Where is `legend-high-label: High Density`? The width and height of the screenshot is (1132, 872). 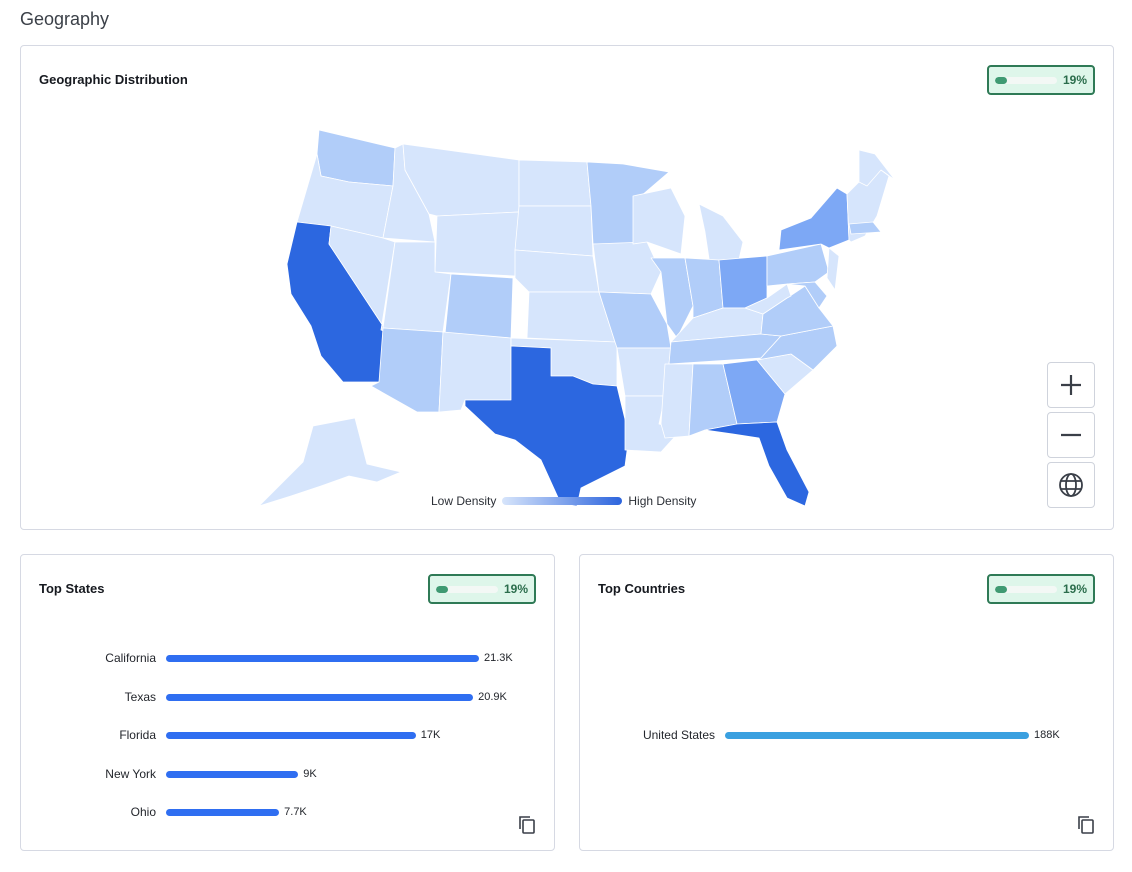 legend-high-label: High Density is located at coordinates (662, 501).